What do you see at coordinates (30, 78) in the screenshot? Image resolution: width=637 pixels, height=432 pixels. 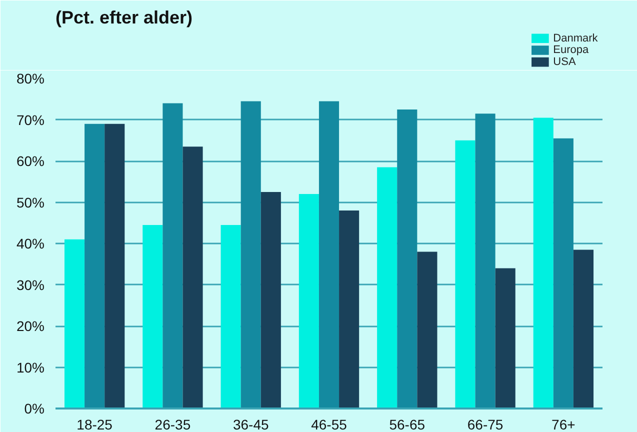 I see `y-tick-label: 80%` at bounding box center [30, 78].